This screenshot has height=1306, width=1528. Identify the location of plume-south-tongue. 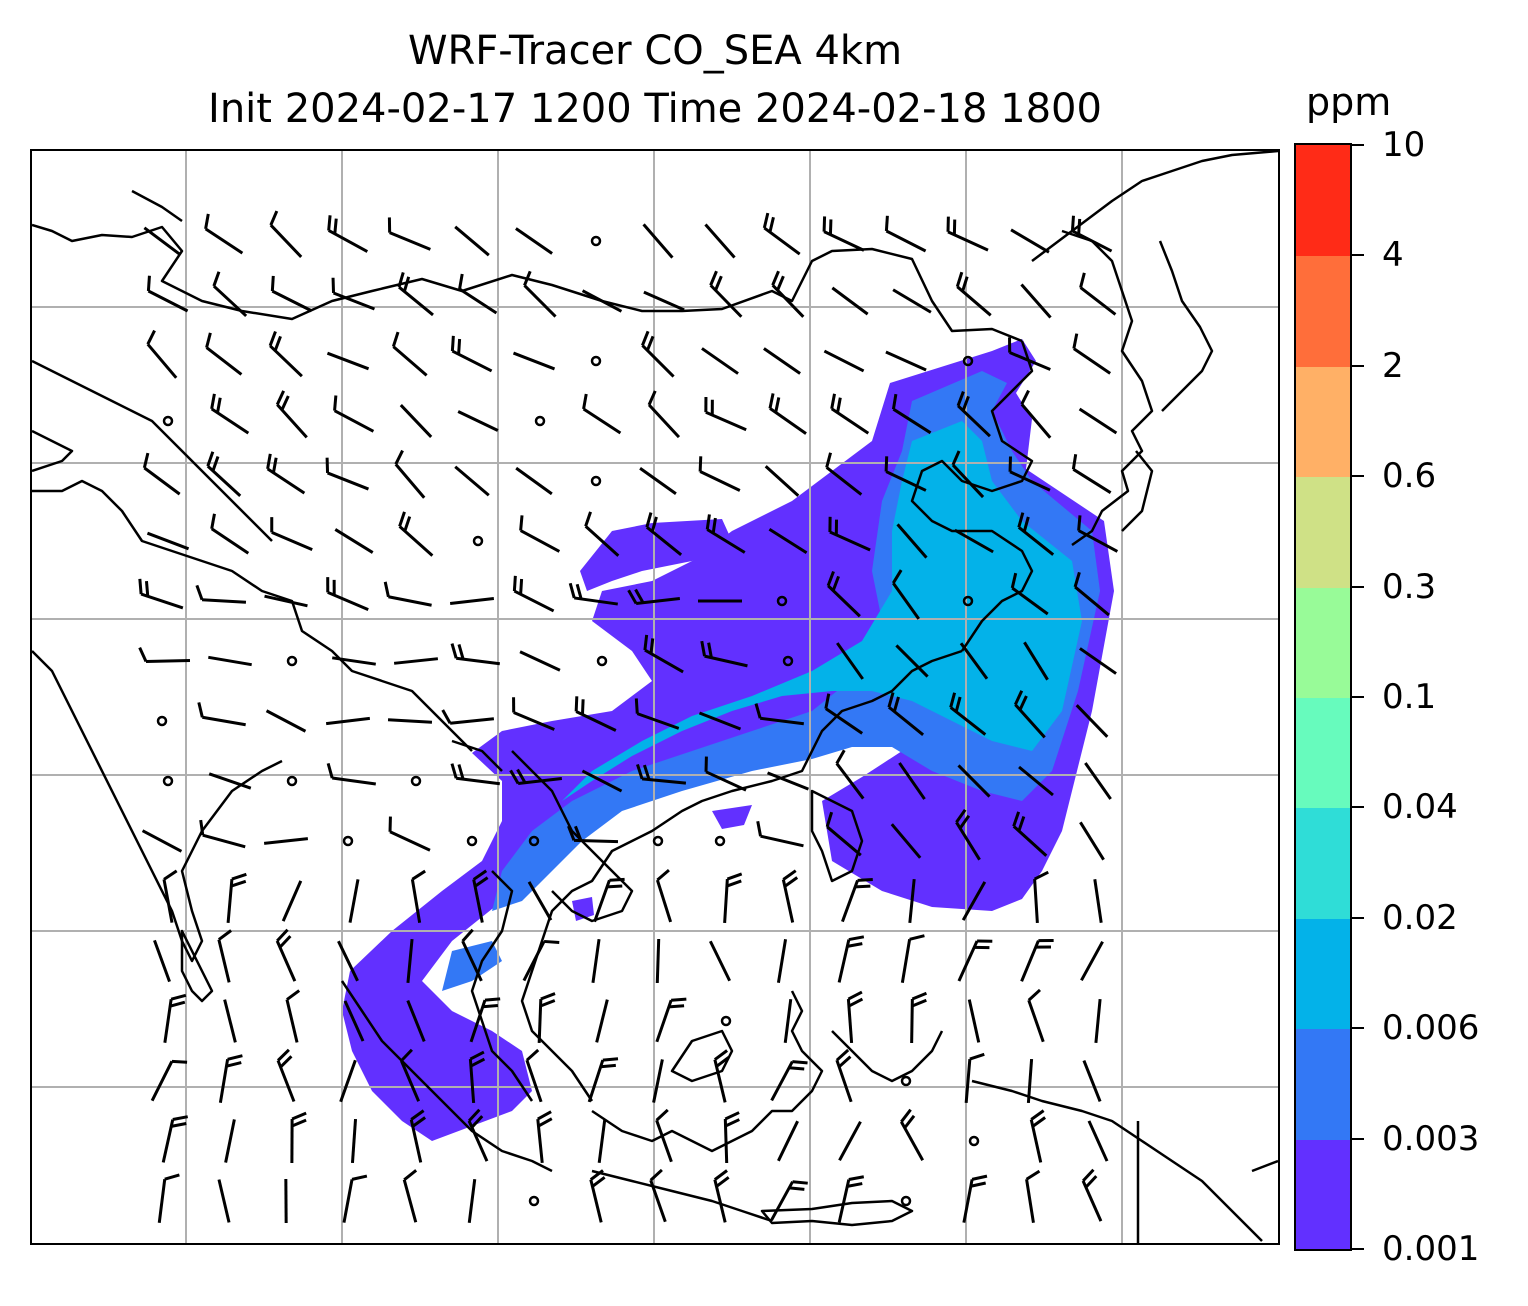
(472, 966).